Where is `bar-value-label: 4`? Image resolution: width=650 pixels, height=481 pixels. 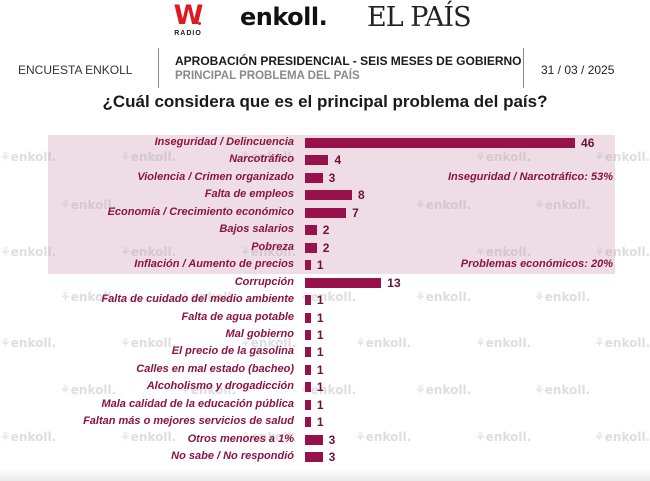
bar-value-label: 4 is located at coordinates (338, 160).